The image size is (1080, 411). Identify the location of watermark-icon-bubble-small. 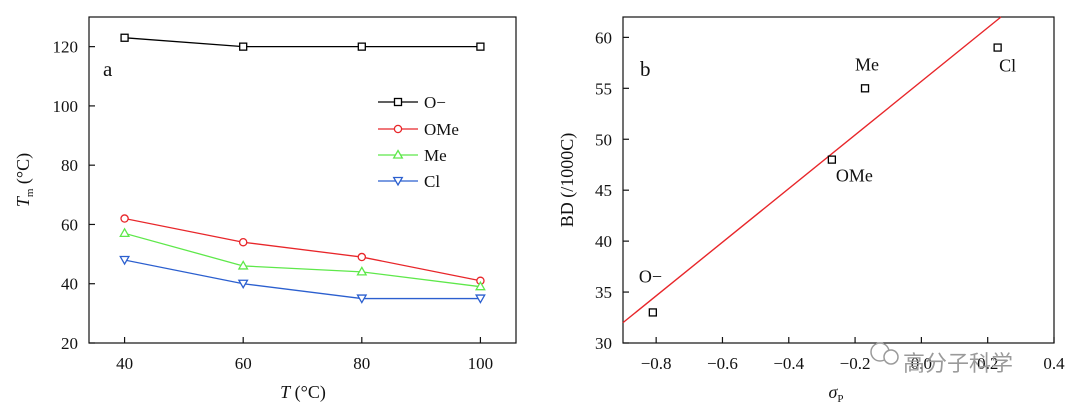
(891, 357).